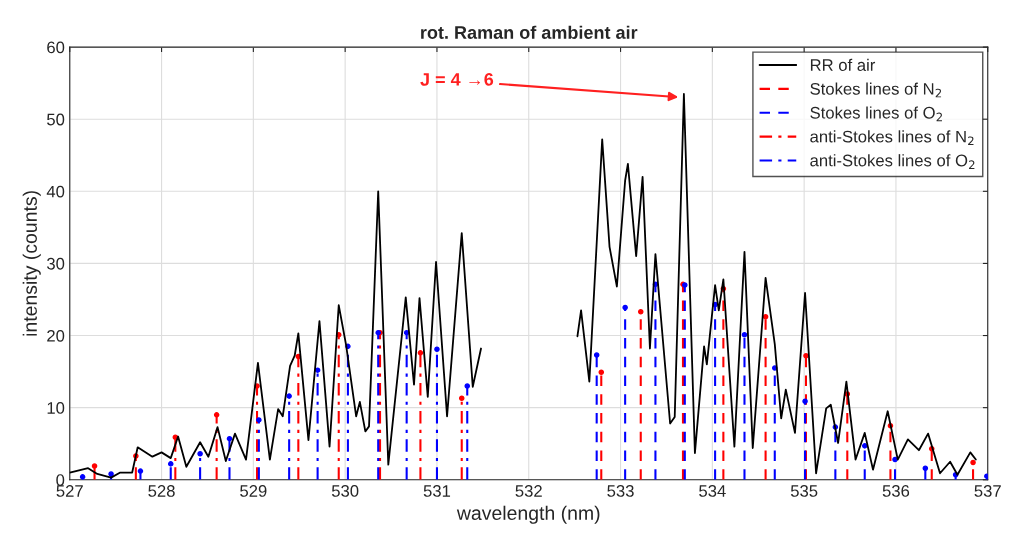 Image resolution: width=1011 pixels, height=554 pixels. Describe the element at coordinates (56, 119) in the screenshot. I see `y-tick-label: 50` at that location.